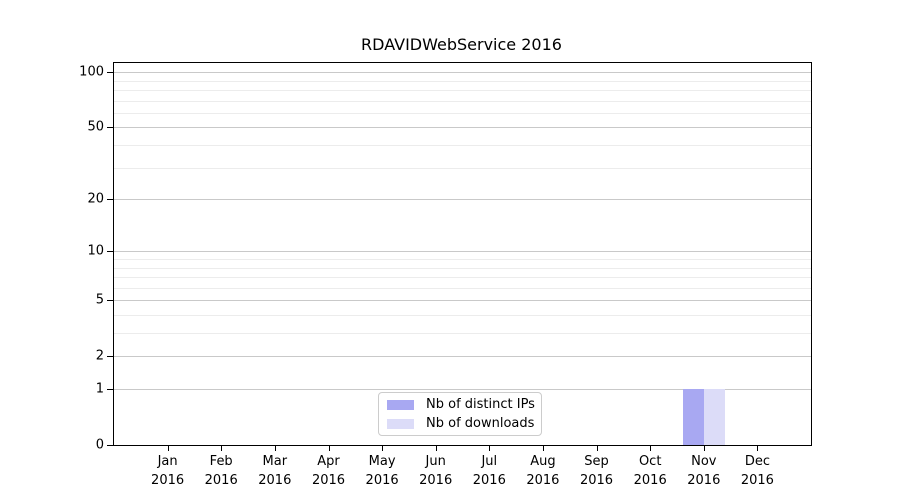 The height and width of the screenshot is (500, 900). What do you see at coordinates (168, 471) in the screenshot?
I see `x-tick-label: Jan 2016` at bounding box center [168, 471].